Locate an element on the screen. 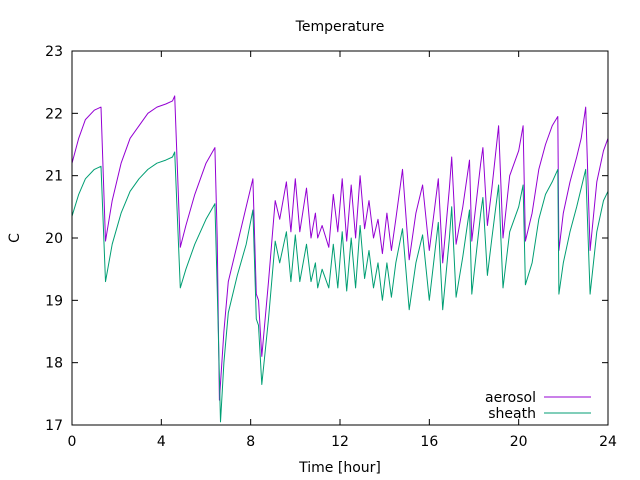 The image size is (640, 480). x-tick-label: 20 is located at coordinates (519, 442).